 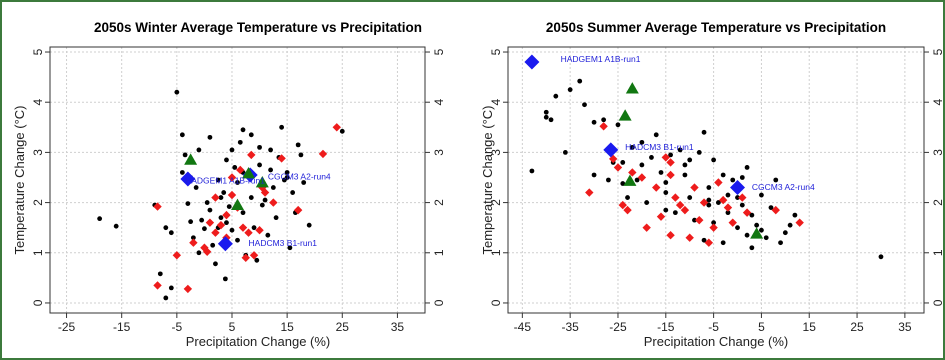 What do you see at coordinates (177, 327) in the screenshot?
I see `x-tick-label: -5` at bounding box center [177, 327].